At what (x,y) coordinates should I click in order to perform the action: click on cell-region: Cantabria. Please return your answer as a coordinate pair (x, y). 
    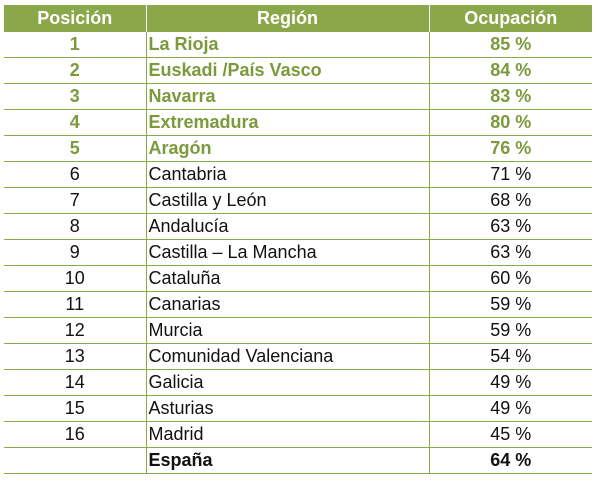
    Looking at the image, I should click on (288, 174).